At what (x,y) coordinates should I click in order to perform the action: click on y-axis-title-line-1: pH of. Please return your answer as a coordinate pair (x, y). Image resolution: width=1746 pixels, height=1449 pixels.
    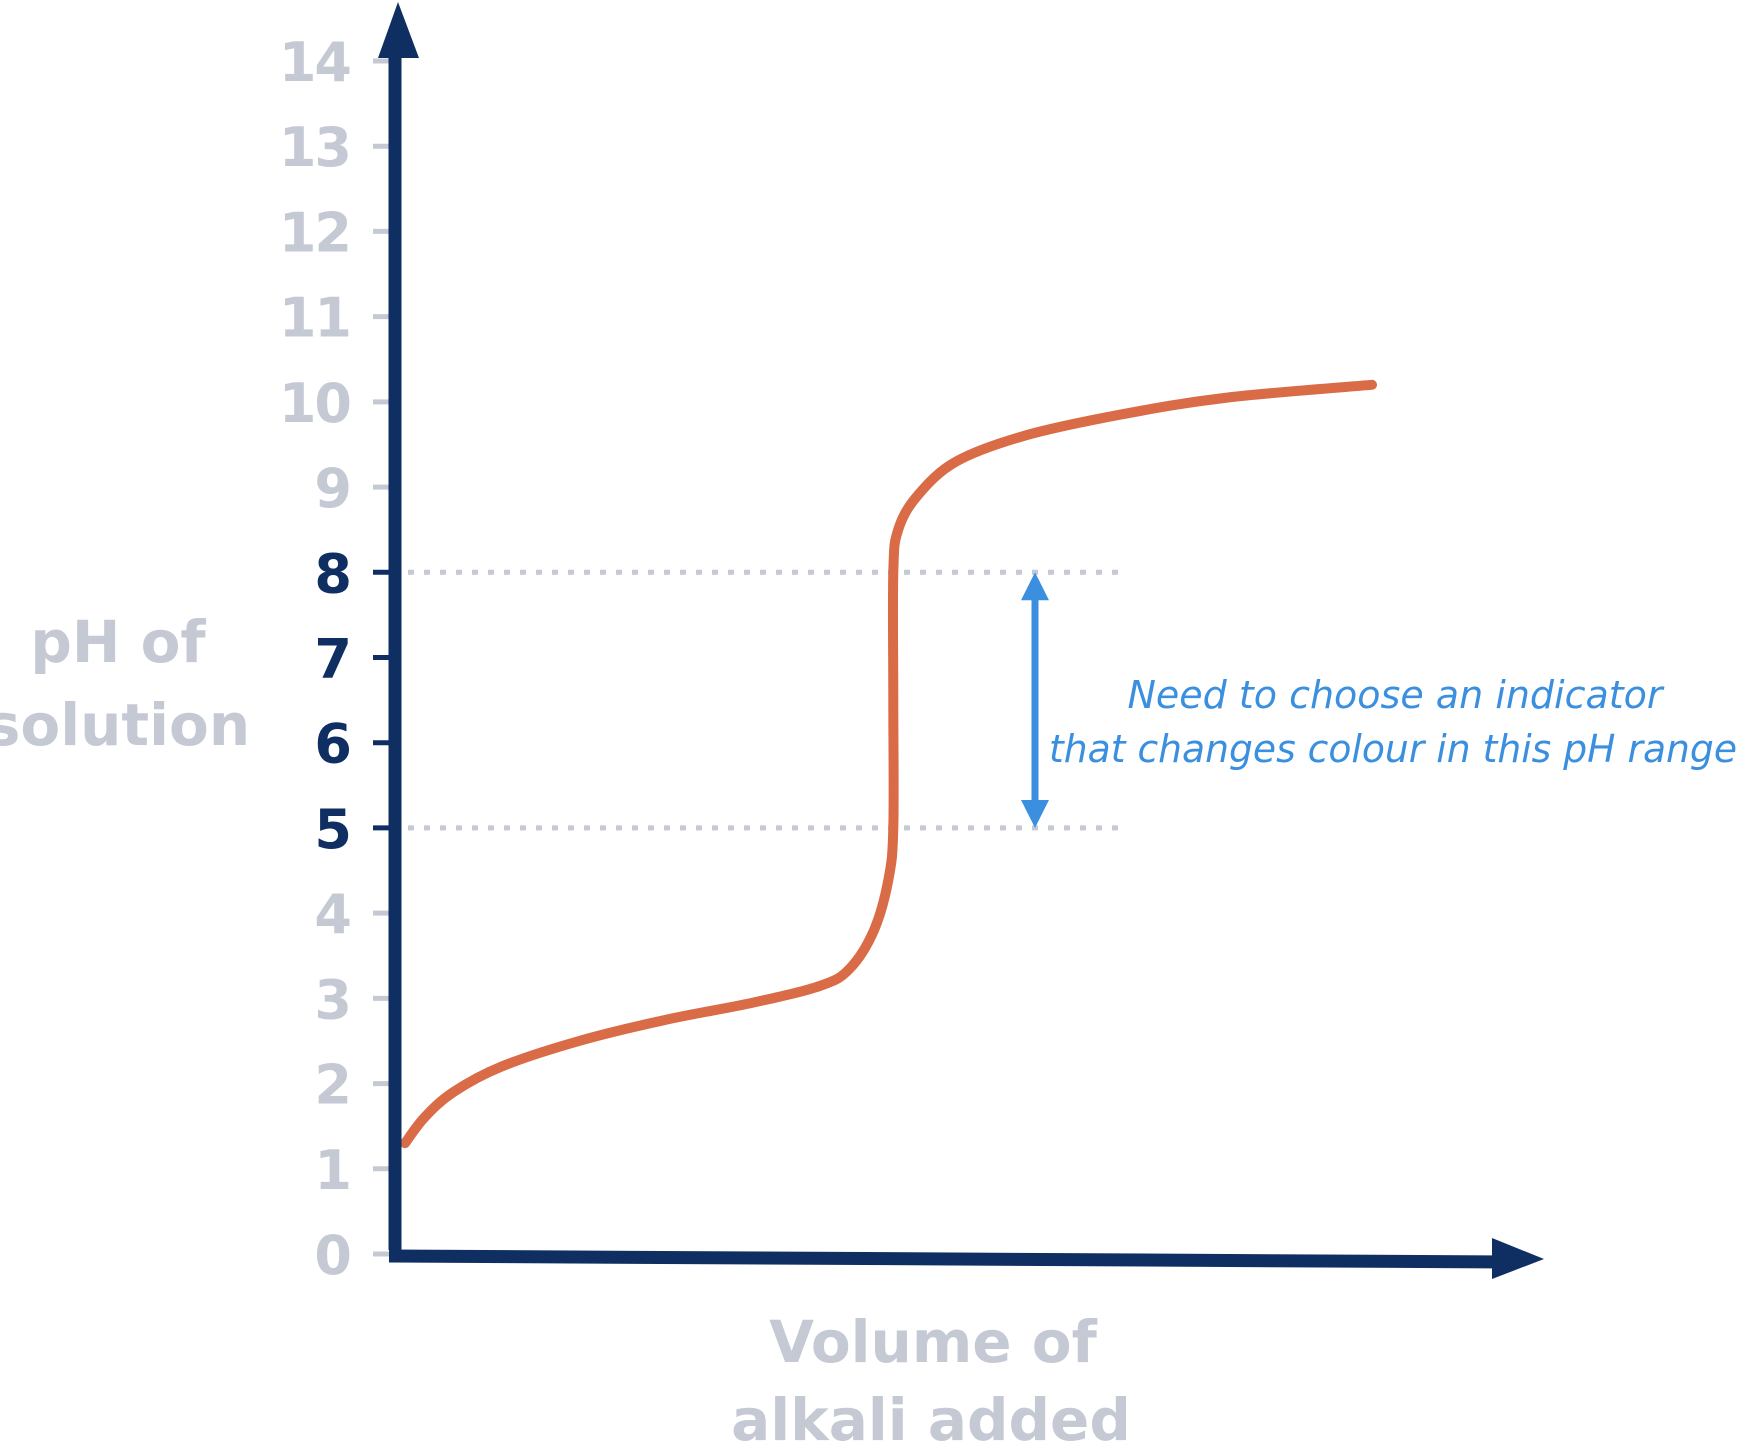
    Looking at the image, I should click on (118, 642).